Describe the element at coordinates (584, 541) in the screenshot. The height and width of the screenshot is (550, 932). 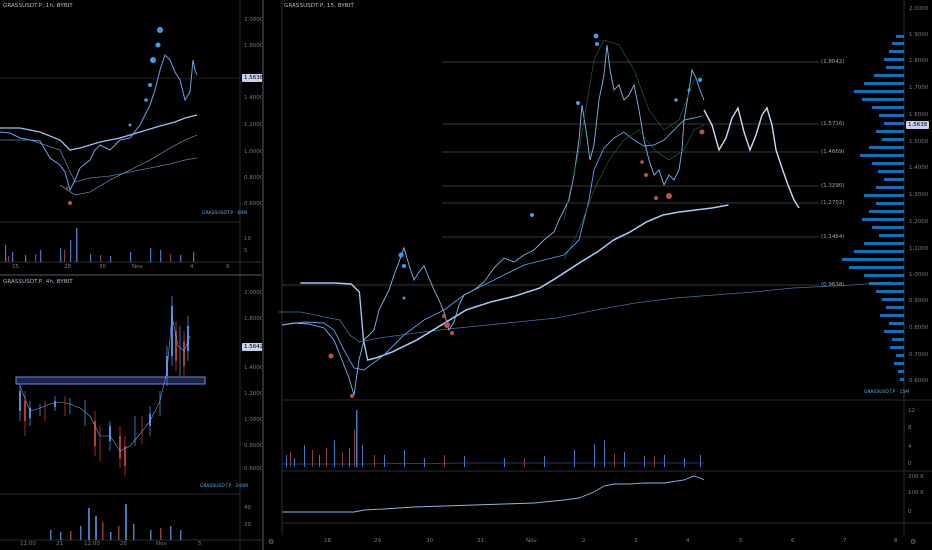
I see `time-tick: 2` at that location.